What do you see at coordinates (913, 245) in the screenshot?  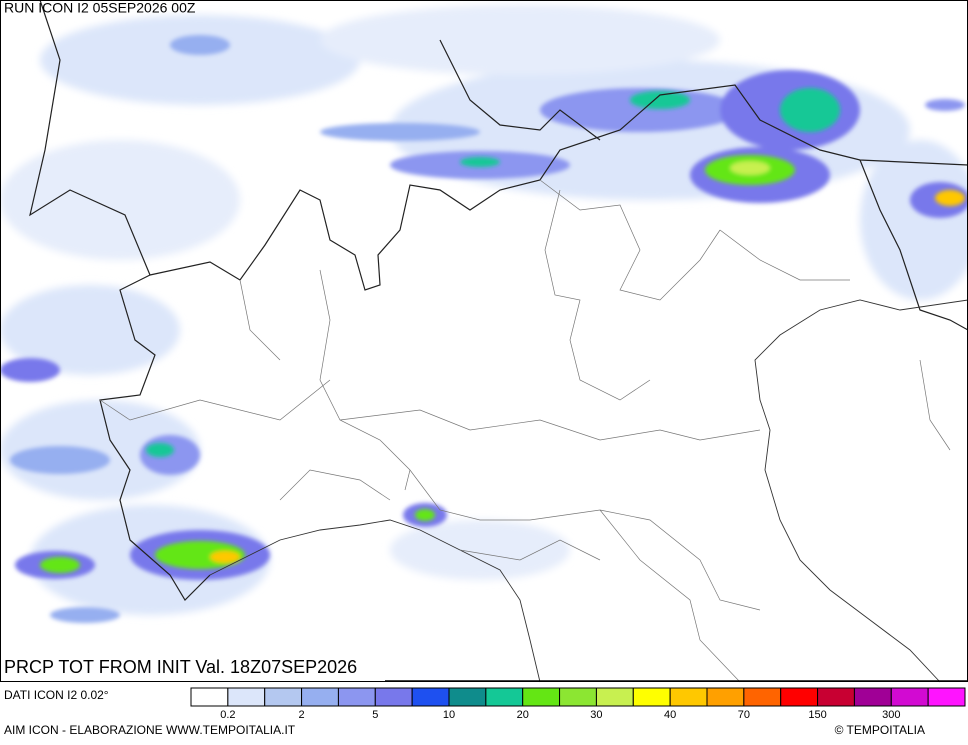 I see `slovenia-border` at bounding box center [913, 245].